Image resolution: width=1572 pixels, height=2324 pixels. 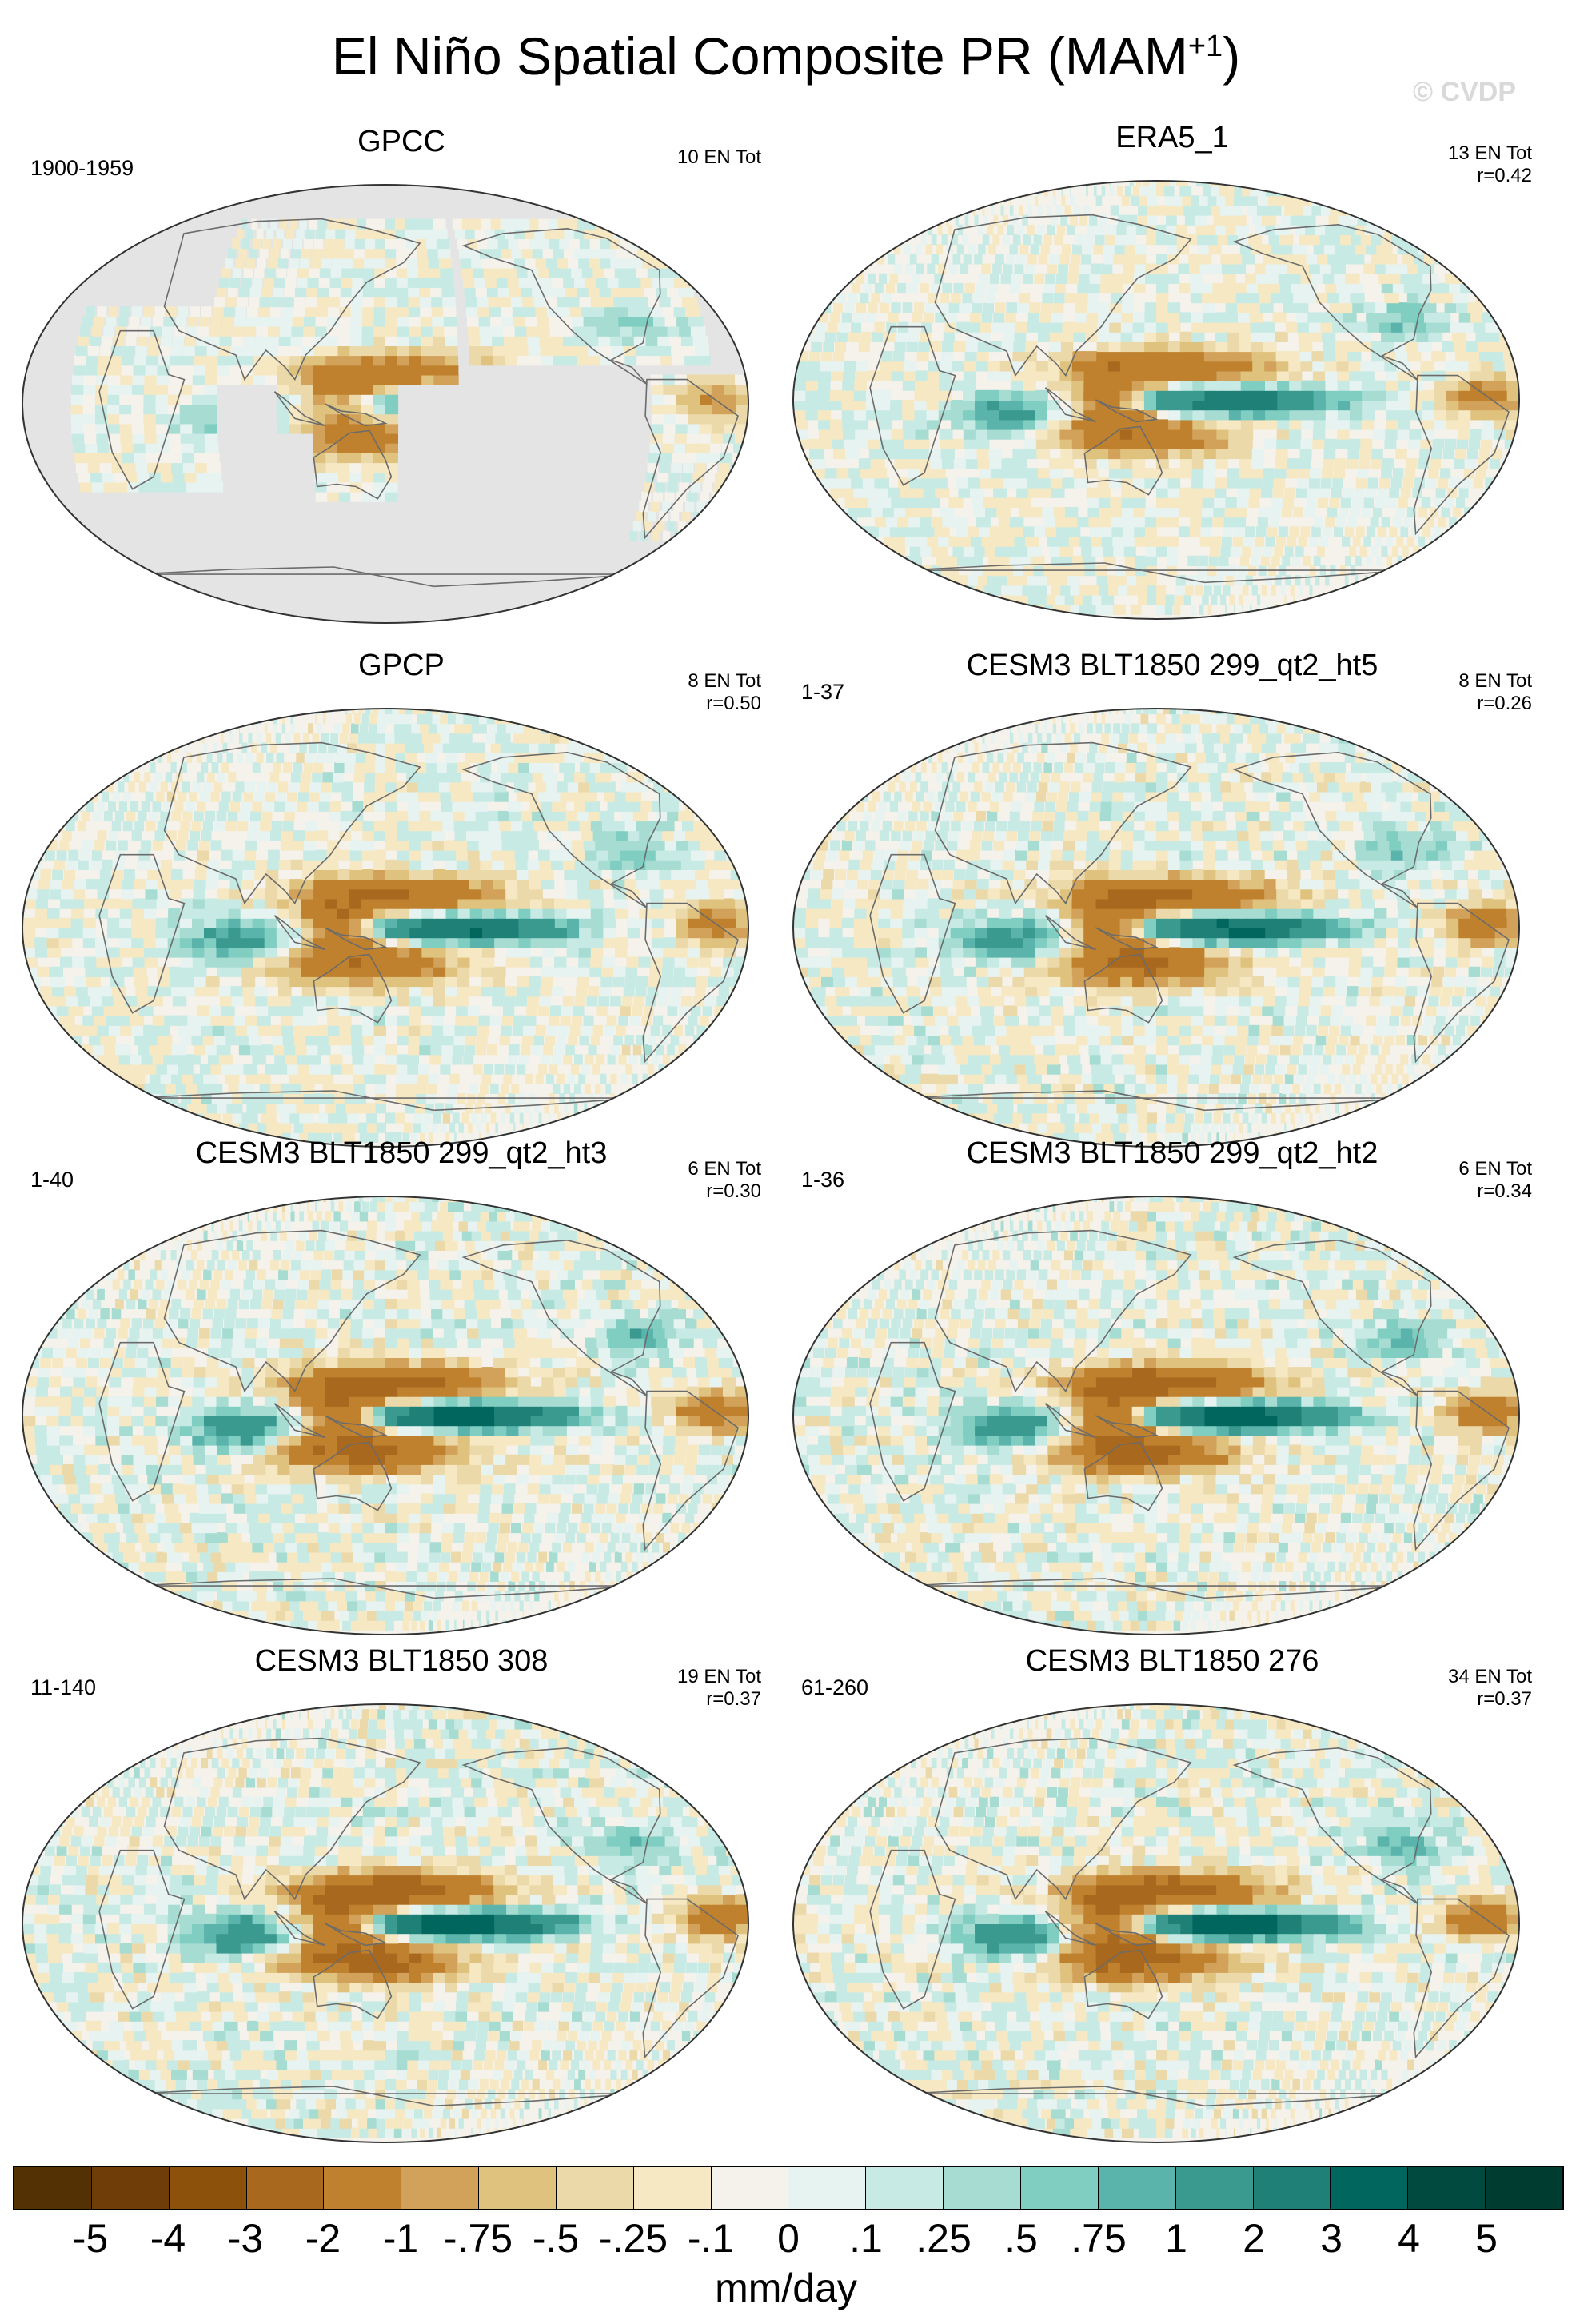 What do you see at coordinates (402, 380) in the screenshot?
I see `map-panel: GPCC 1900-1959 10 EN Tot` at bounding box center [402, 380].